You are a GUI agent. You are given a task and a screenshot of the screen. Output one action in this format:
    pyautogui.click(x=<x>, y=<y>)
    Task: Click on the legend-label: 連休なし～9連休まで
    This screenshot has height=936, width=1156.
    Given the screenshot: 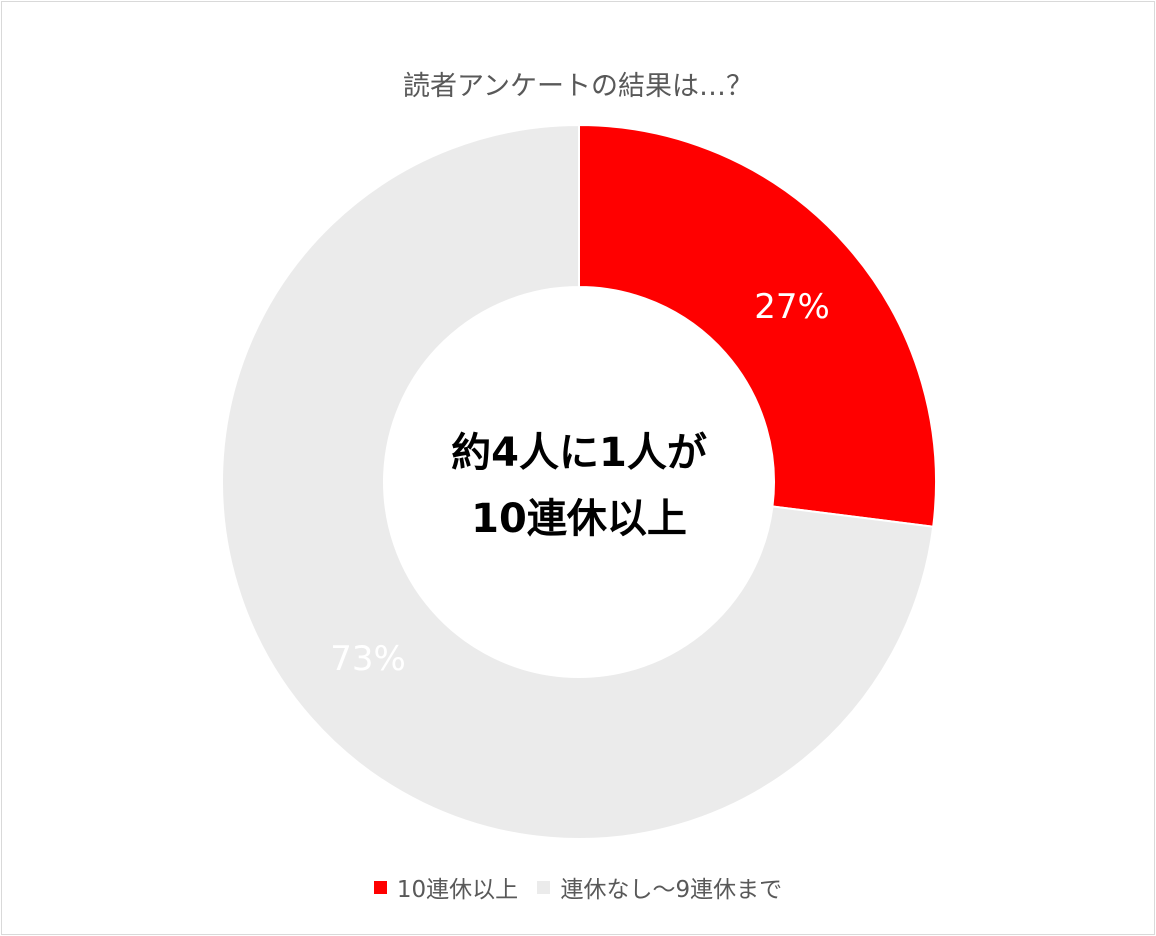 What is the action you would take?
    pyautogui.click(x=671, y=890)
    